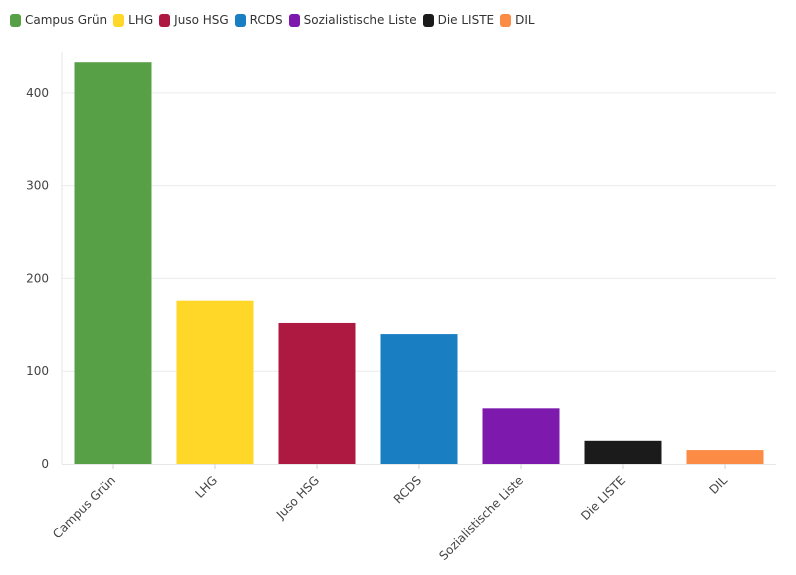 The width and height of the screenshot is (796, 575). Describe the element at coordinates (407, 489) in the screenshot. I see `x-tick-label: RCDS` at that location.